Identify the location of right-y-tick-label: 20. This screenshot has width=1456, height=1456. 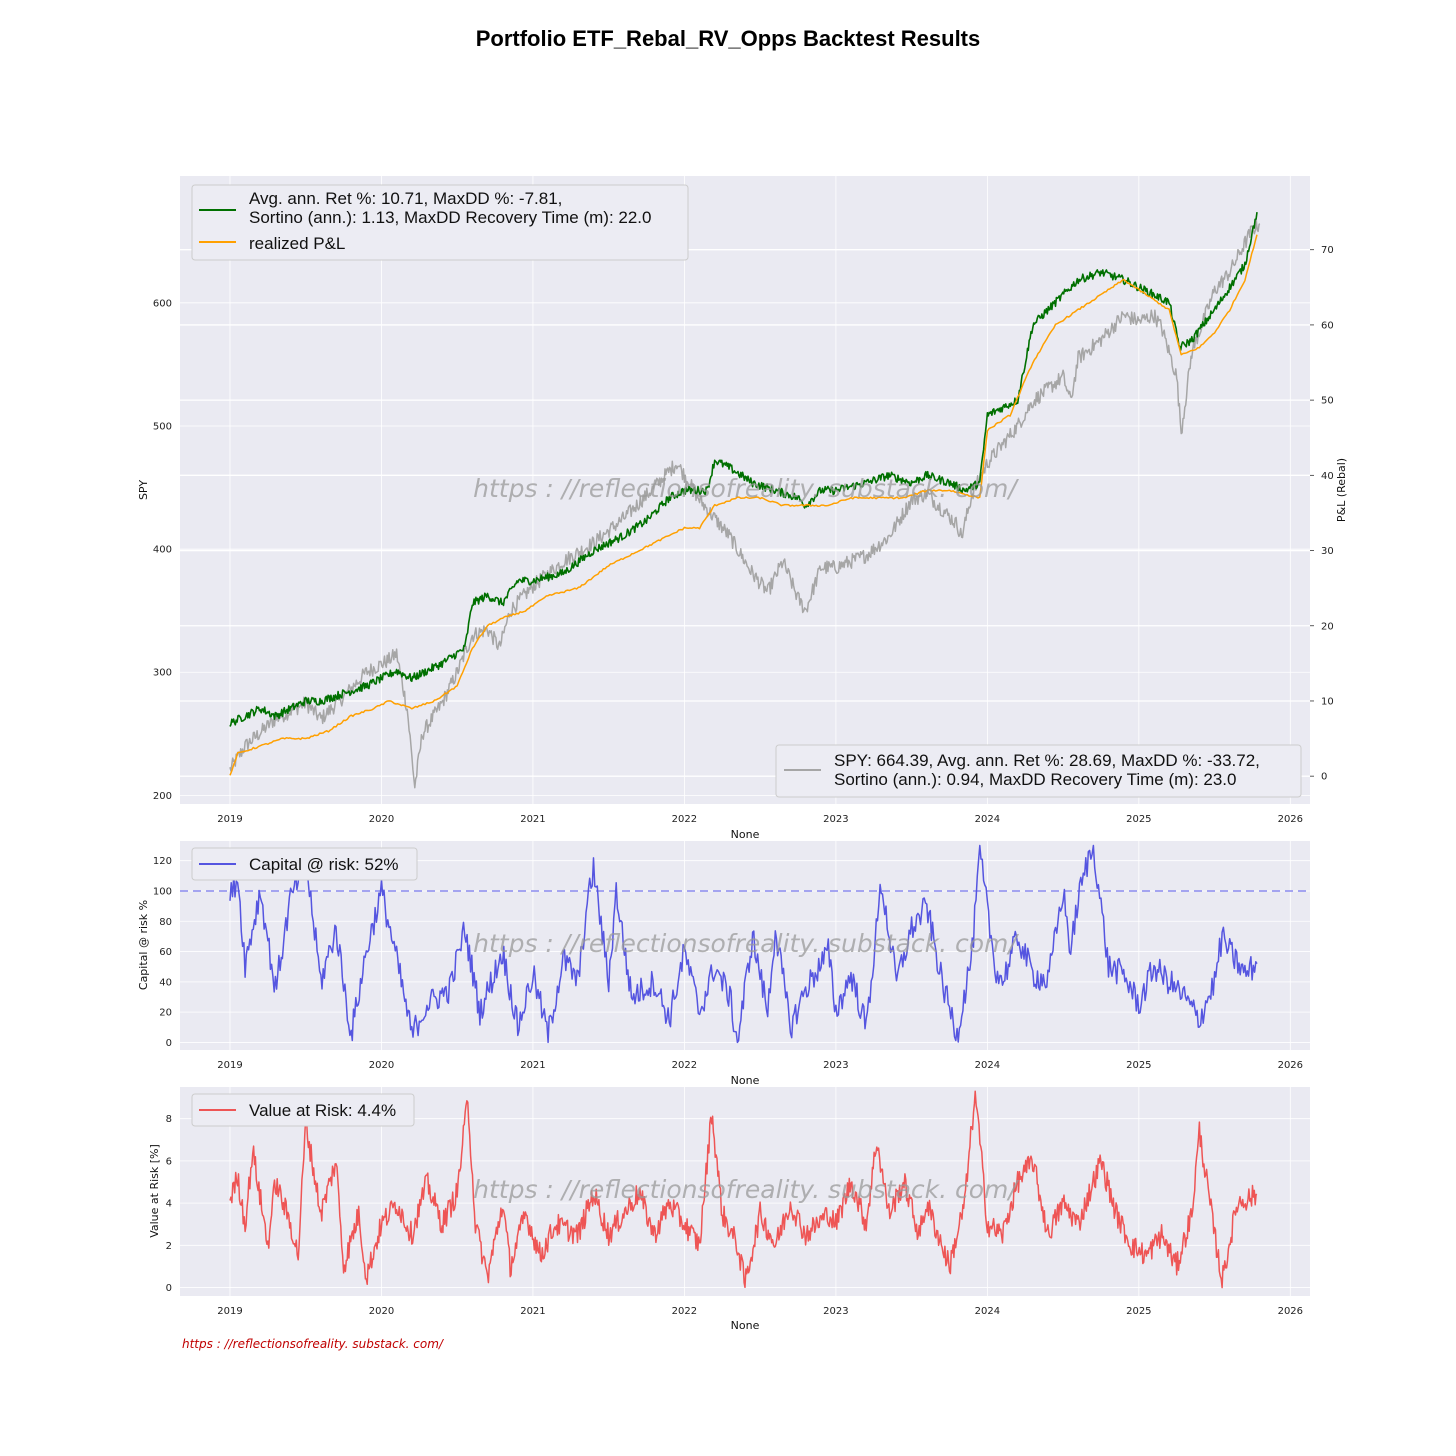
(1327, 626).